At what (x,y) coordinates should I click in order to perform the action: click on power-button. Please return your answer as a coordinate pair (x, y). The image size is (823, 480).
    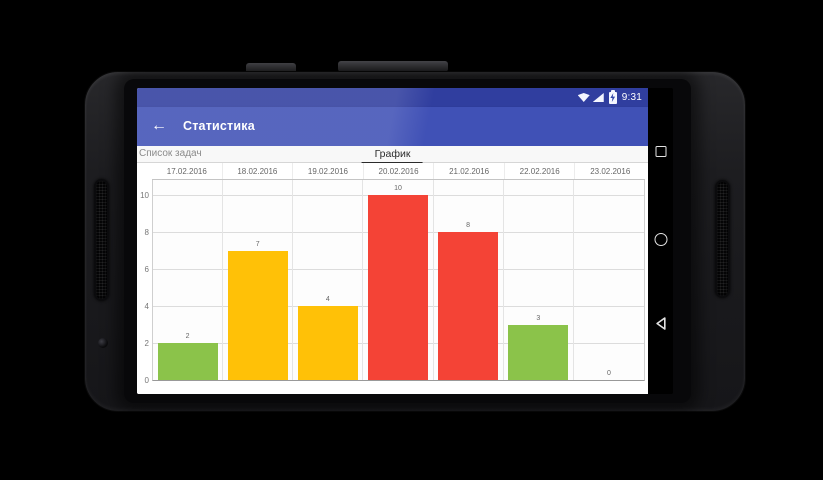
    Looking at the image, I should click on (271, 68).